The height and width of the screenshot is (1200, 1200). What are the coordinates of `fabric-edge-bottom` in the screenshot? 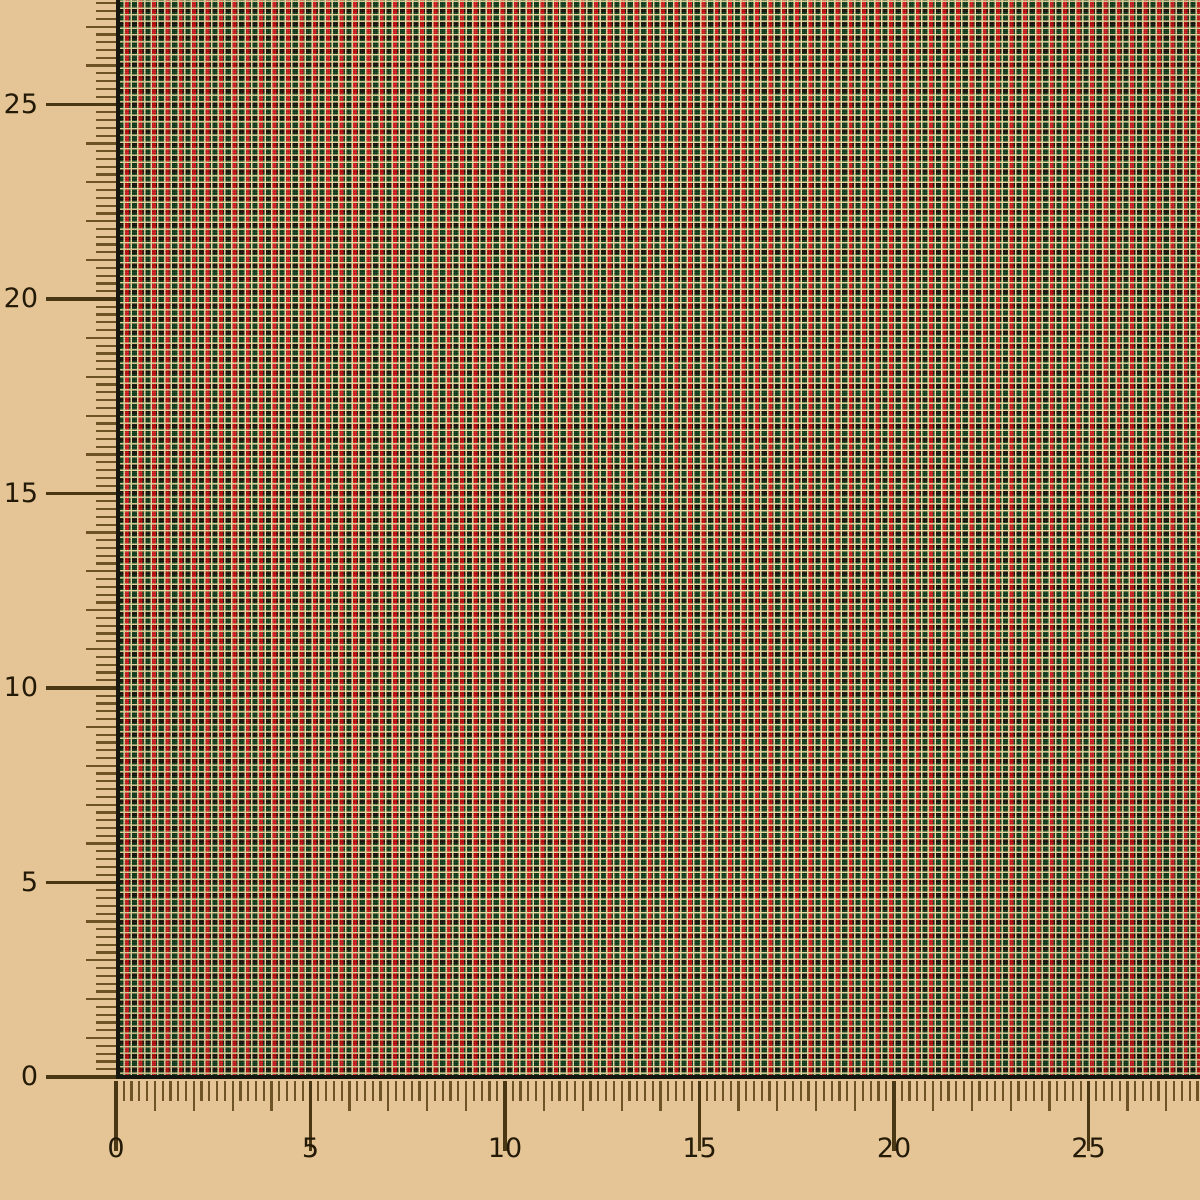 It's located at (658, 1077).